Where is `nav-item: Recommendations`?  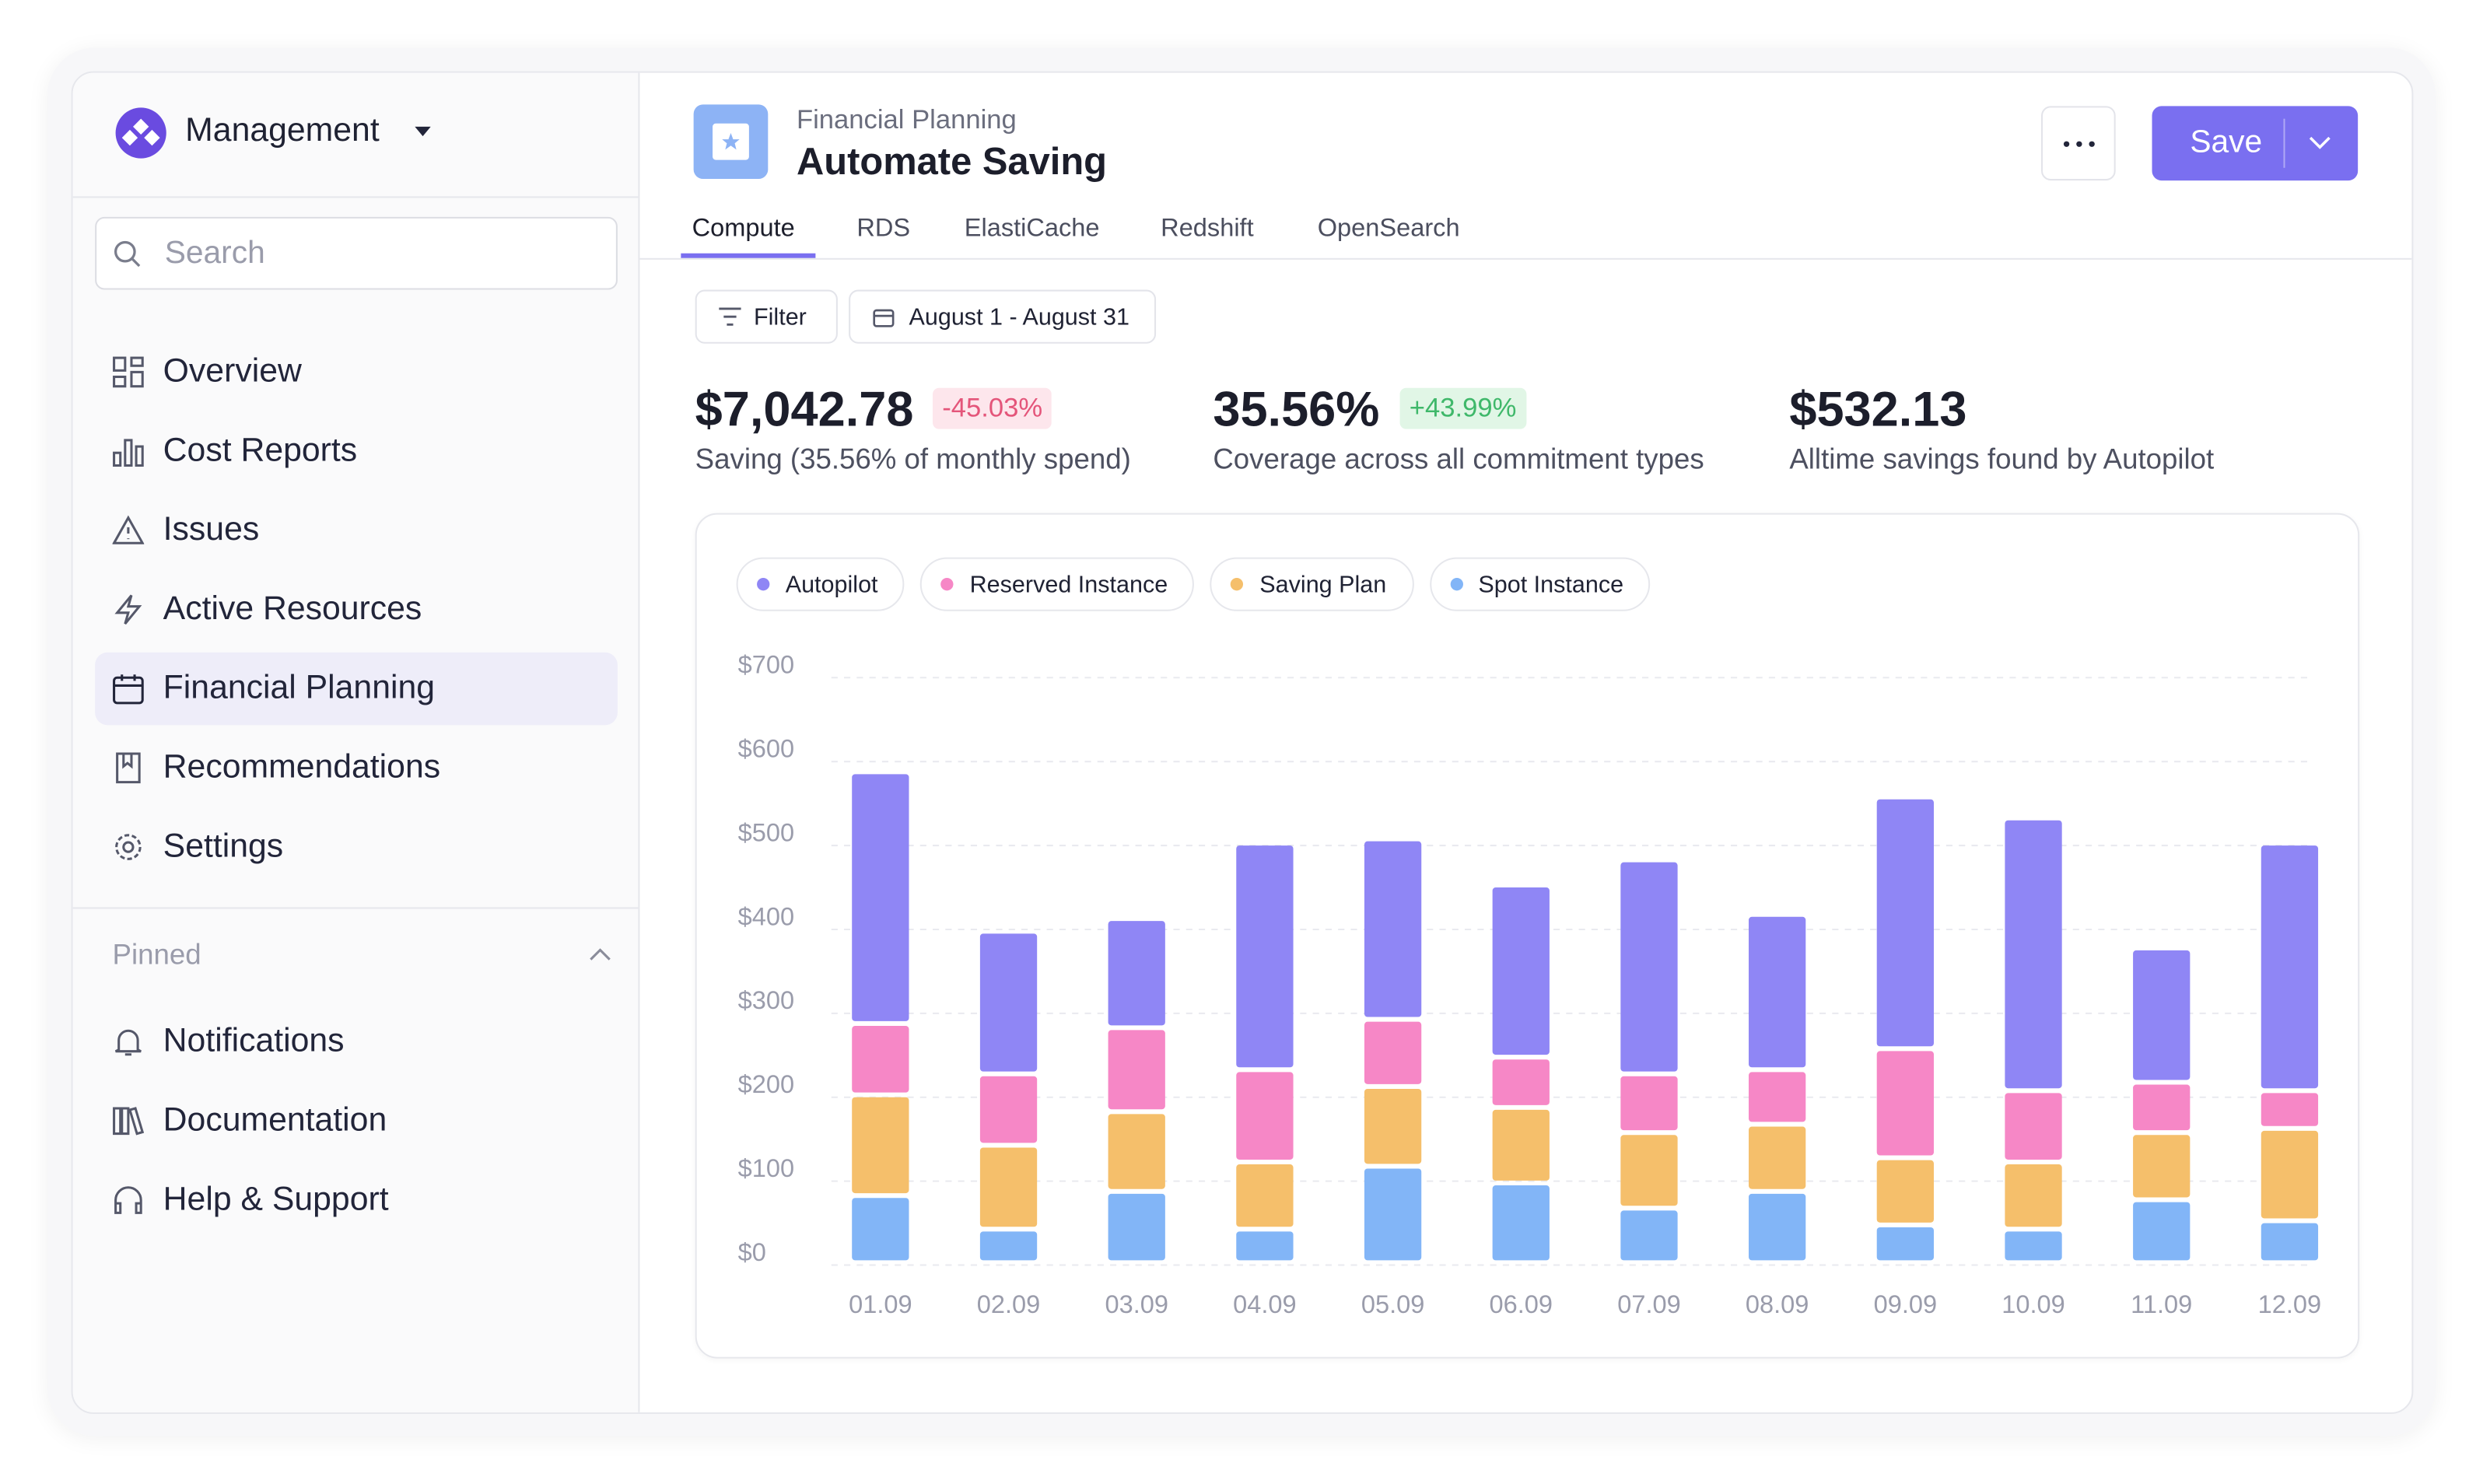
nav-item: Recommendations is located at coordinates (357, 767).